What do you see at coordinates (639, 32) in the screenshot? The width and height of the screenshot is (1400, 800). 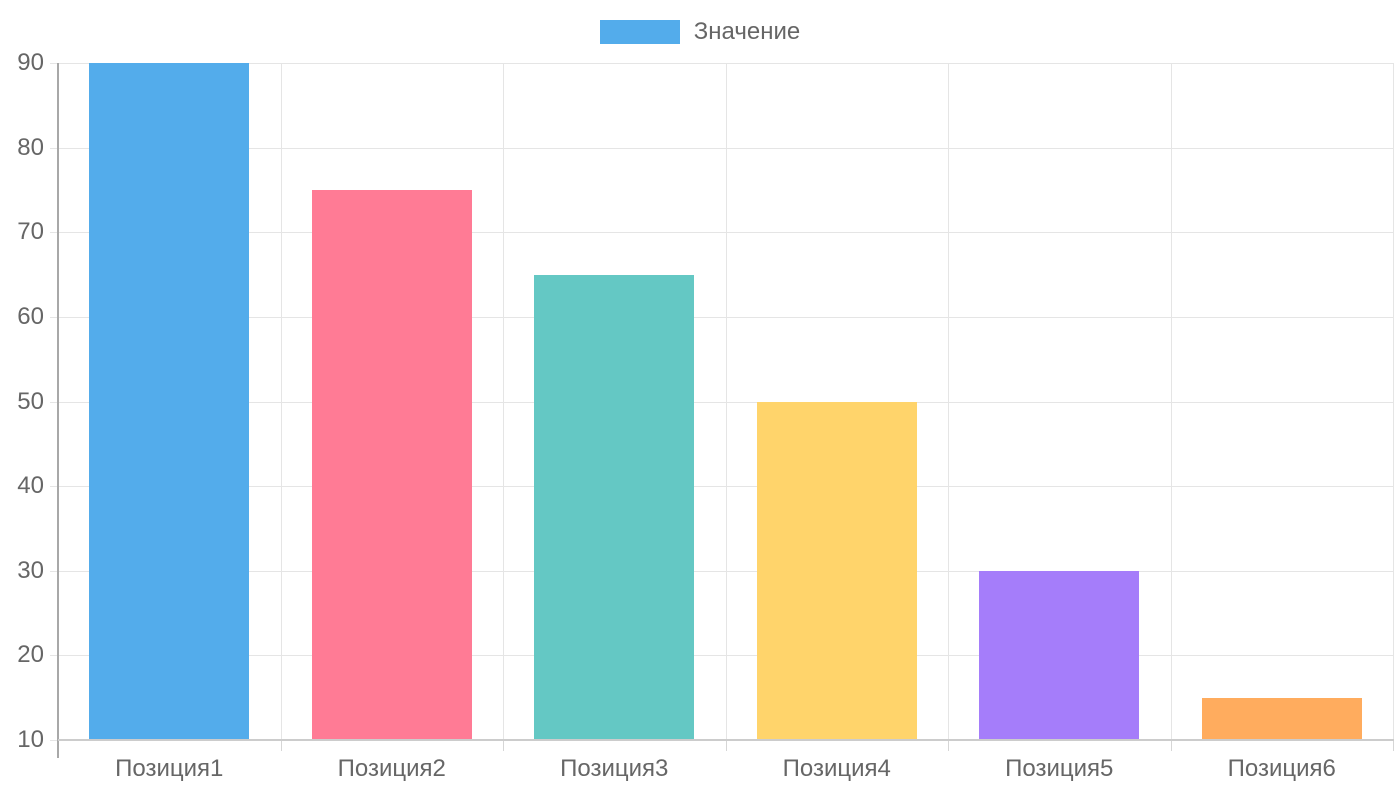 I see `legend-swatch` at bounding box center [639, 32].